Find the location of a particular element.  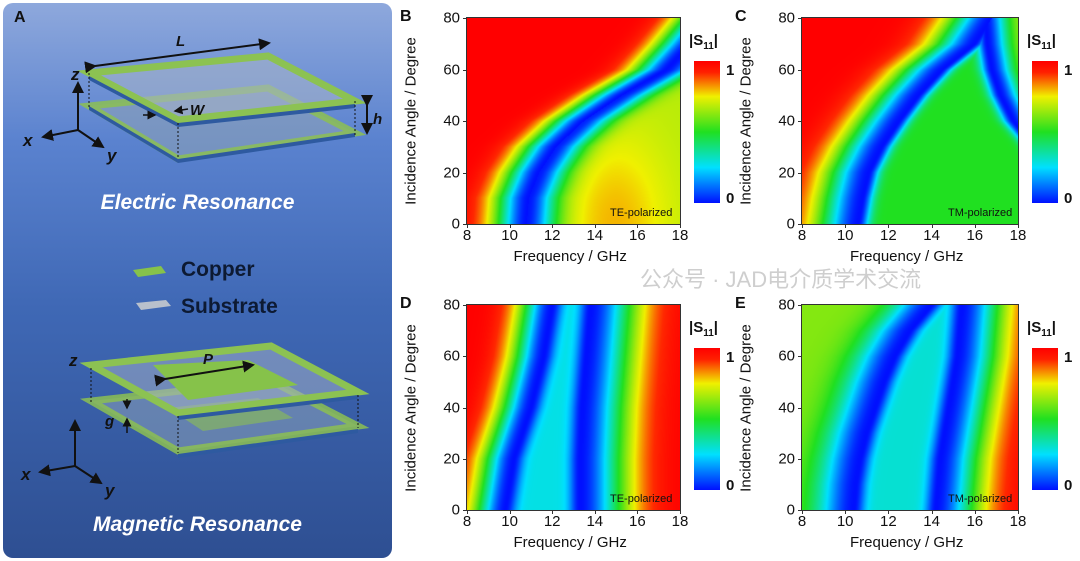

dim-l-label: L is located at coordinates (181, 41).